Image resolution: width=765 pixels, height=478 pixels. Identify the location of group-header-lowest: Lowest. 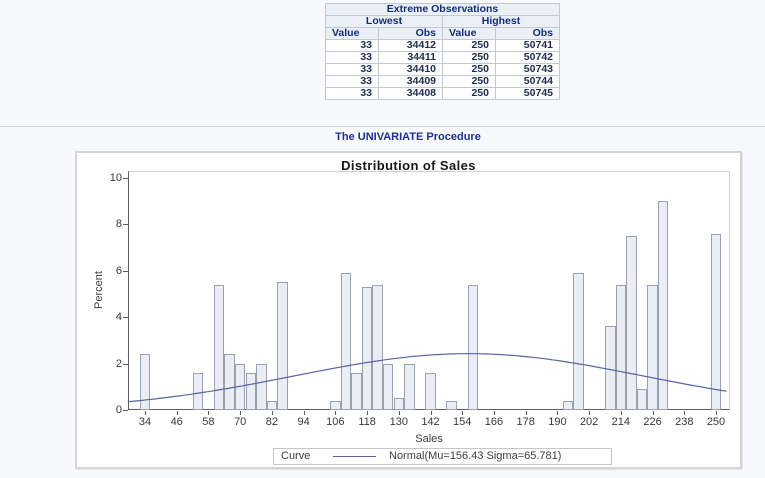
(384, 21).